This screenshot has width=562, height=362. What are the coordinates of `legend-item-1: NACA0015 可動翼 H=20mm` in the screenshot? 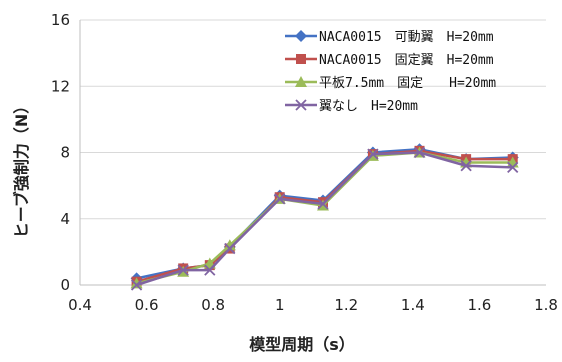 It's located at (389, 37).